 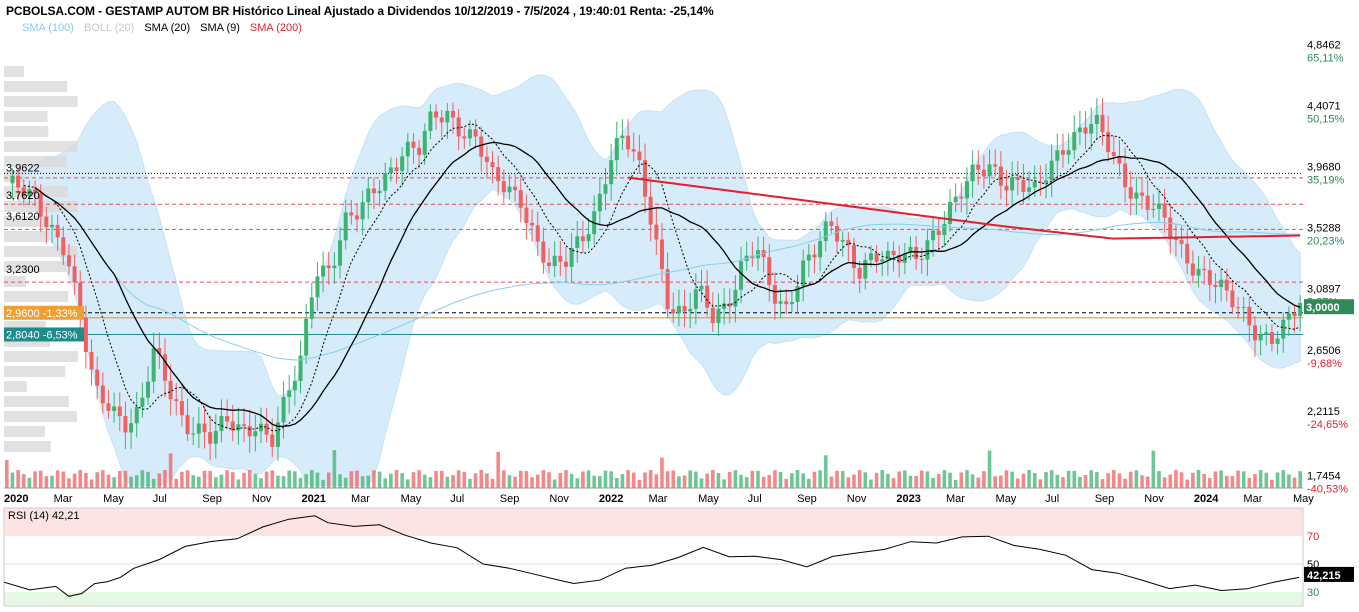 I want to click on x-tick-label: Sep, so click(x=212, y=499).